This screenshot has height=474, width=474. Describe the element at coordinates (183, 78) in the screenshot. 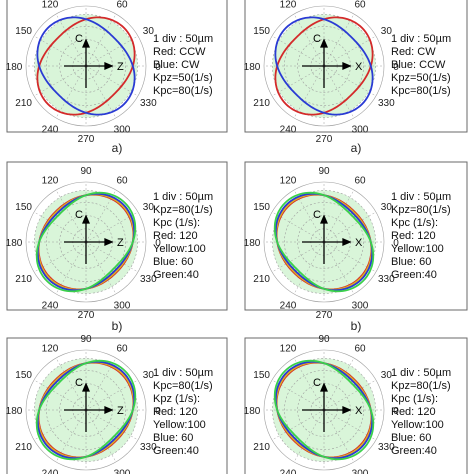

I see `legend-line: Kpz=50(1/s)` at that location.